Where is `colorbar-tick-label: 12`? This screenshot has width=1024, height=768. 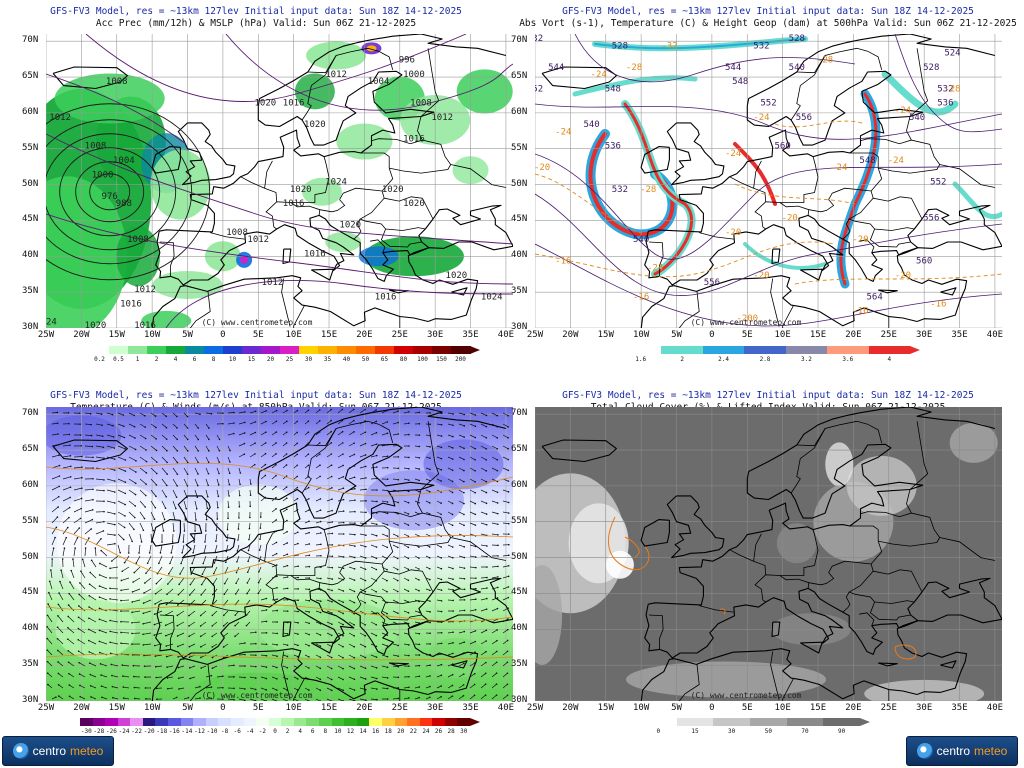
colorbar-tick-label: 12 is located at coordinates (350, 731).